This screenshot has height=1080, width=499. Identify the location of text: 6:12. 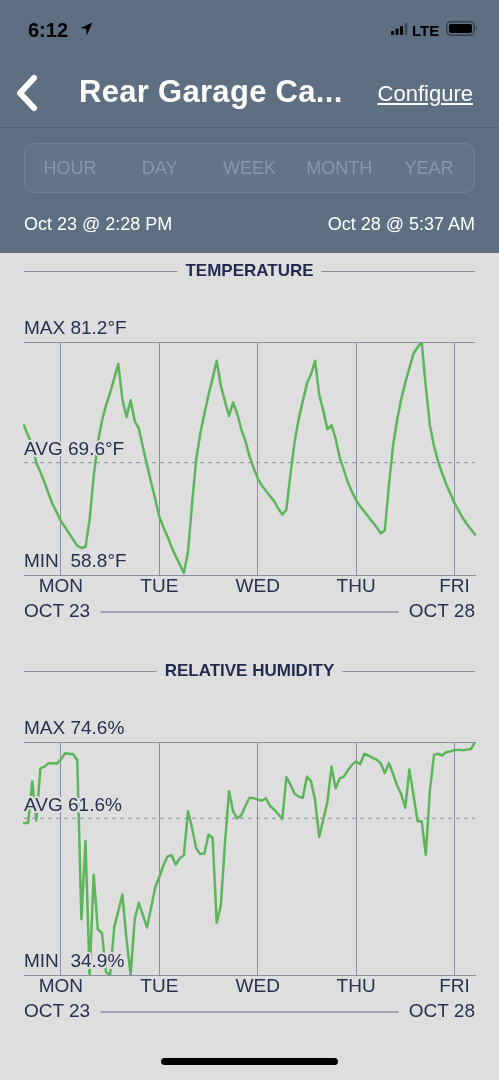
(48, 30).